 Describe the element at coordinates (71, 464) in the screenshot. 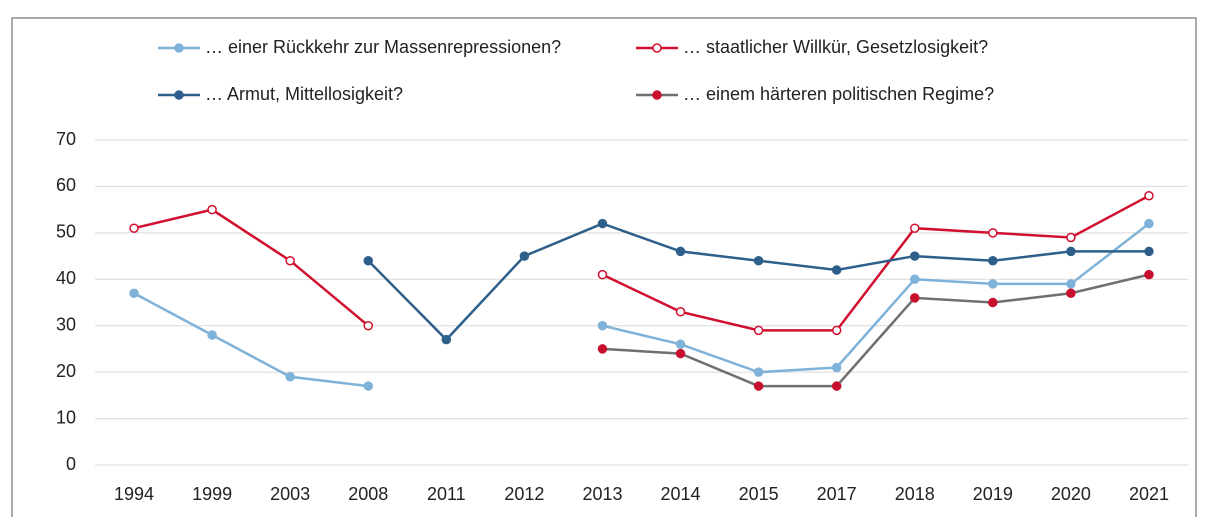

I see `y-tick-label: 0` at that location.